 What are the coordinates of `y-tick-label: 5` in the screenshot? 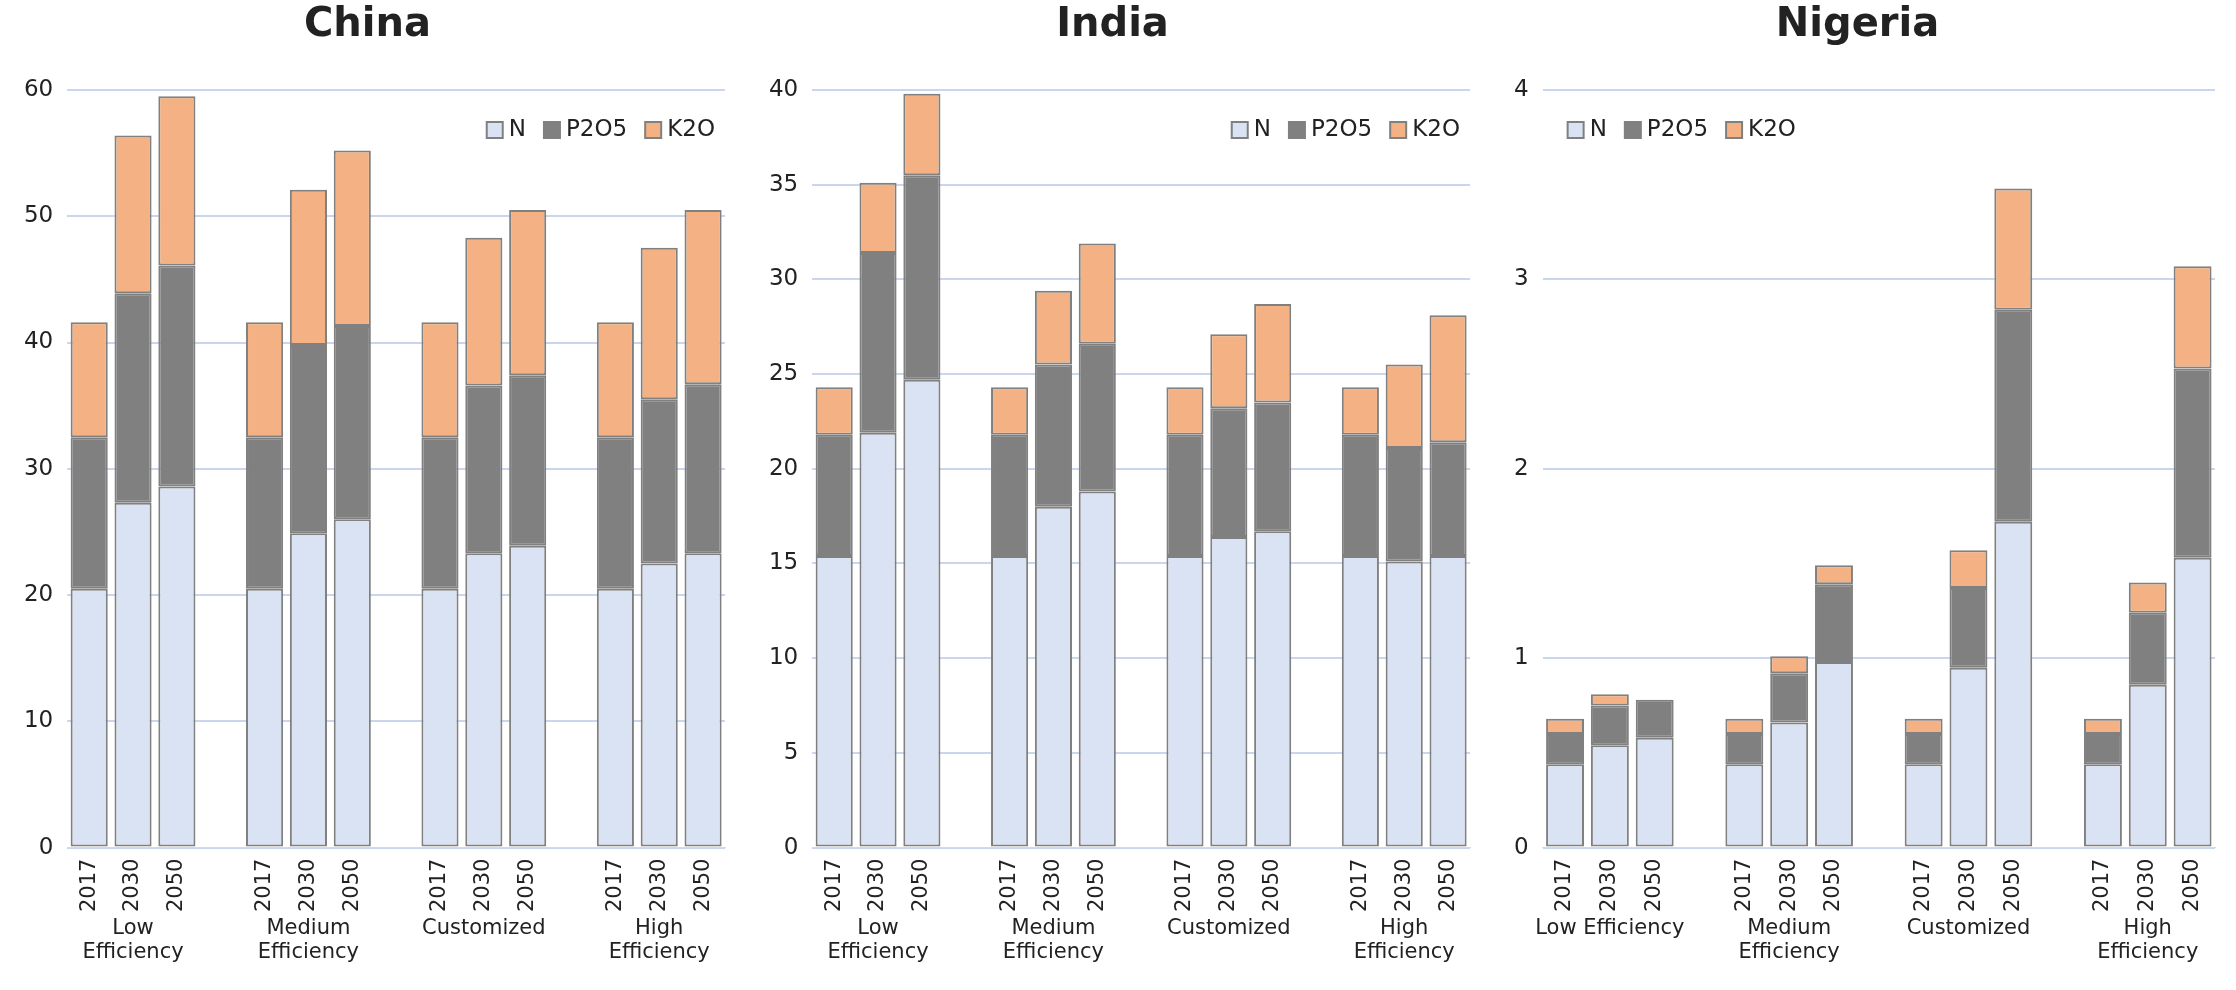 It's located at (791, 750).